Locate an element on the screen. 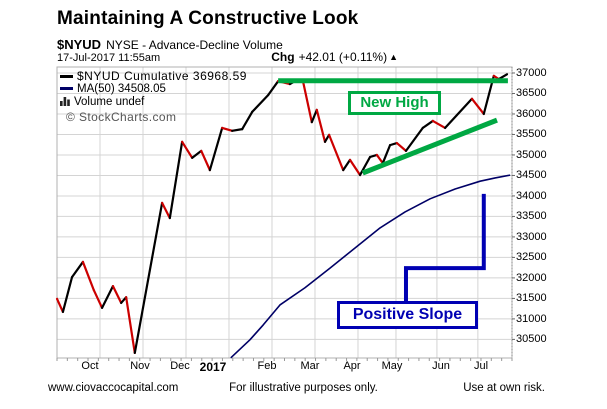  legend-item-ma50: MA(50) 34508.05 is located at coordinates (153, 89).